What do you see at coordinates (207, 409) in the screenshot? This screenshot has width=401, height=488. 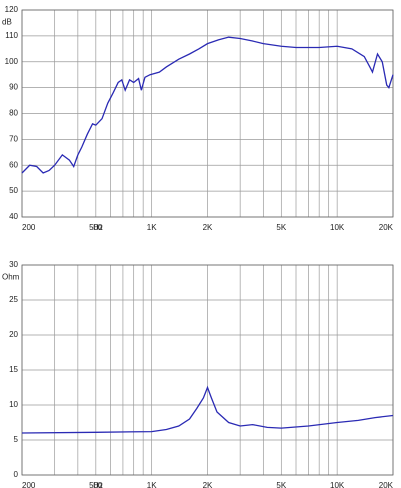 I see `data-line` at bounding box center [207, 409].